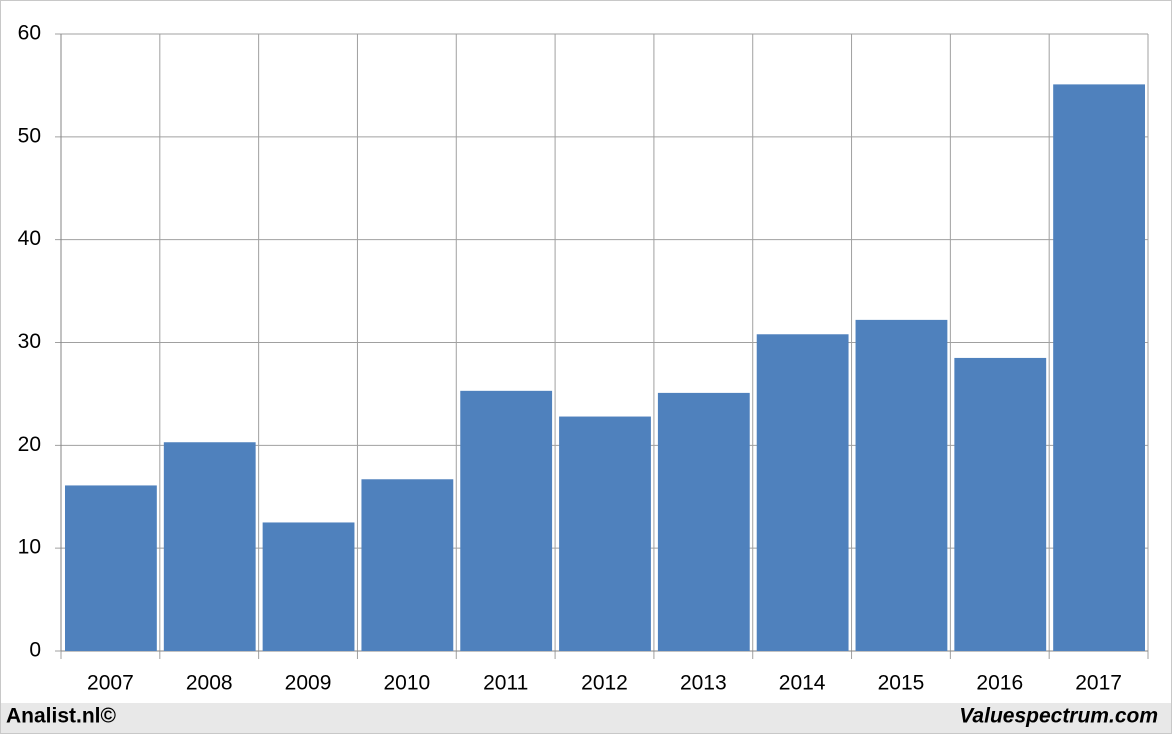 This screenshot has height=739, width=1172. What do you see at coordinates (1058, 716) in the screenshot?
I see `footer-right: Valuespectrum.com` at bounding box center [1058, 716].